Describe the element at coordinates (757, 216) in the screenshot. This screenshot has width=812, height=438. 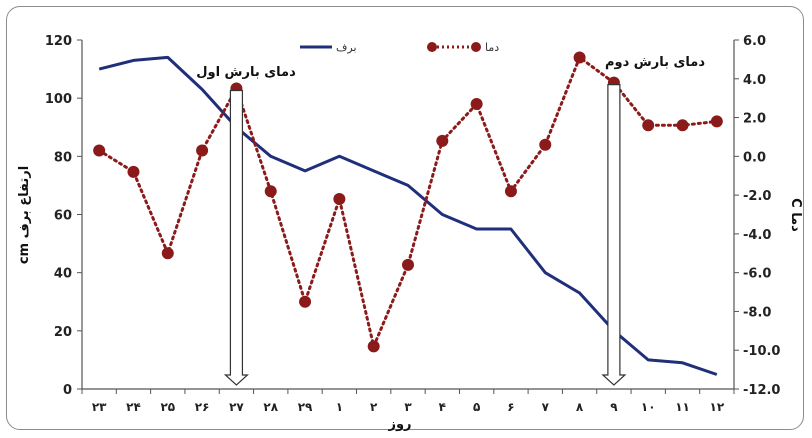
I see `right-axis-ticks: -12.0 -10.0 -8.0 -6.0 -4.0 -2.0 0.0 2.0 4.0 6.0` at that location.